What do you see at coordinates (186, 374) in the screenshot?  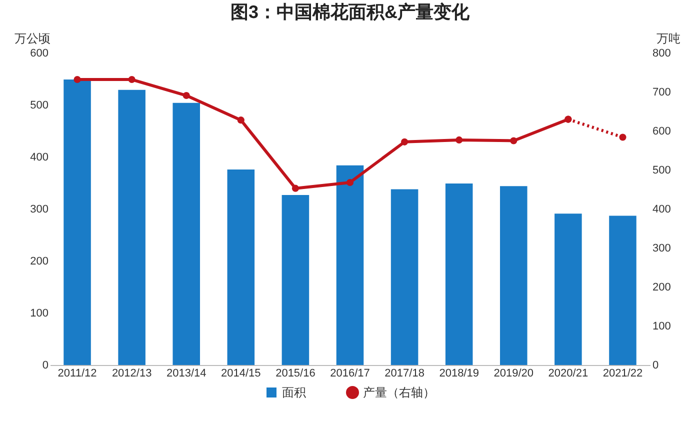 I see `x-tick-label: 2013/14` at bounding box center [186, 374].